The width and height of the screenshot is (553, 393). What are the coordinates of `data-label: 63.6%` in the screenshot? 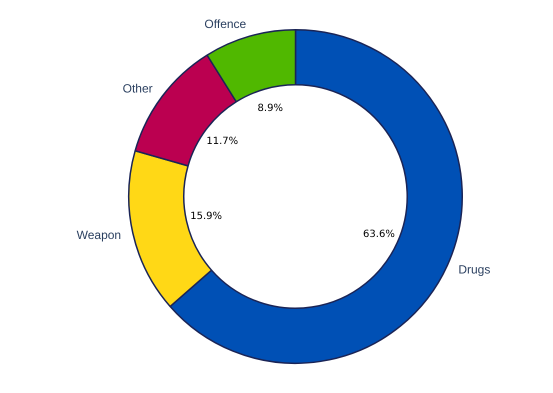 It's located at (379, 234).